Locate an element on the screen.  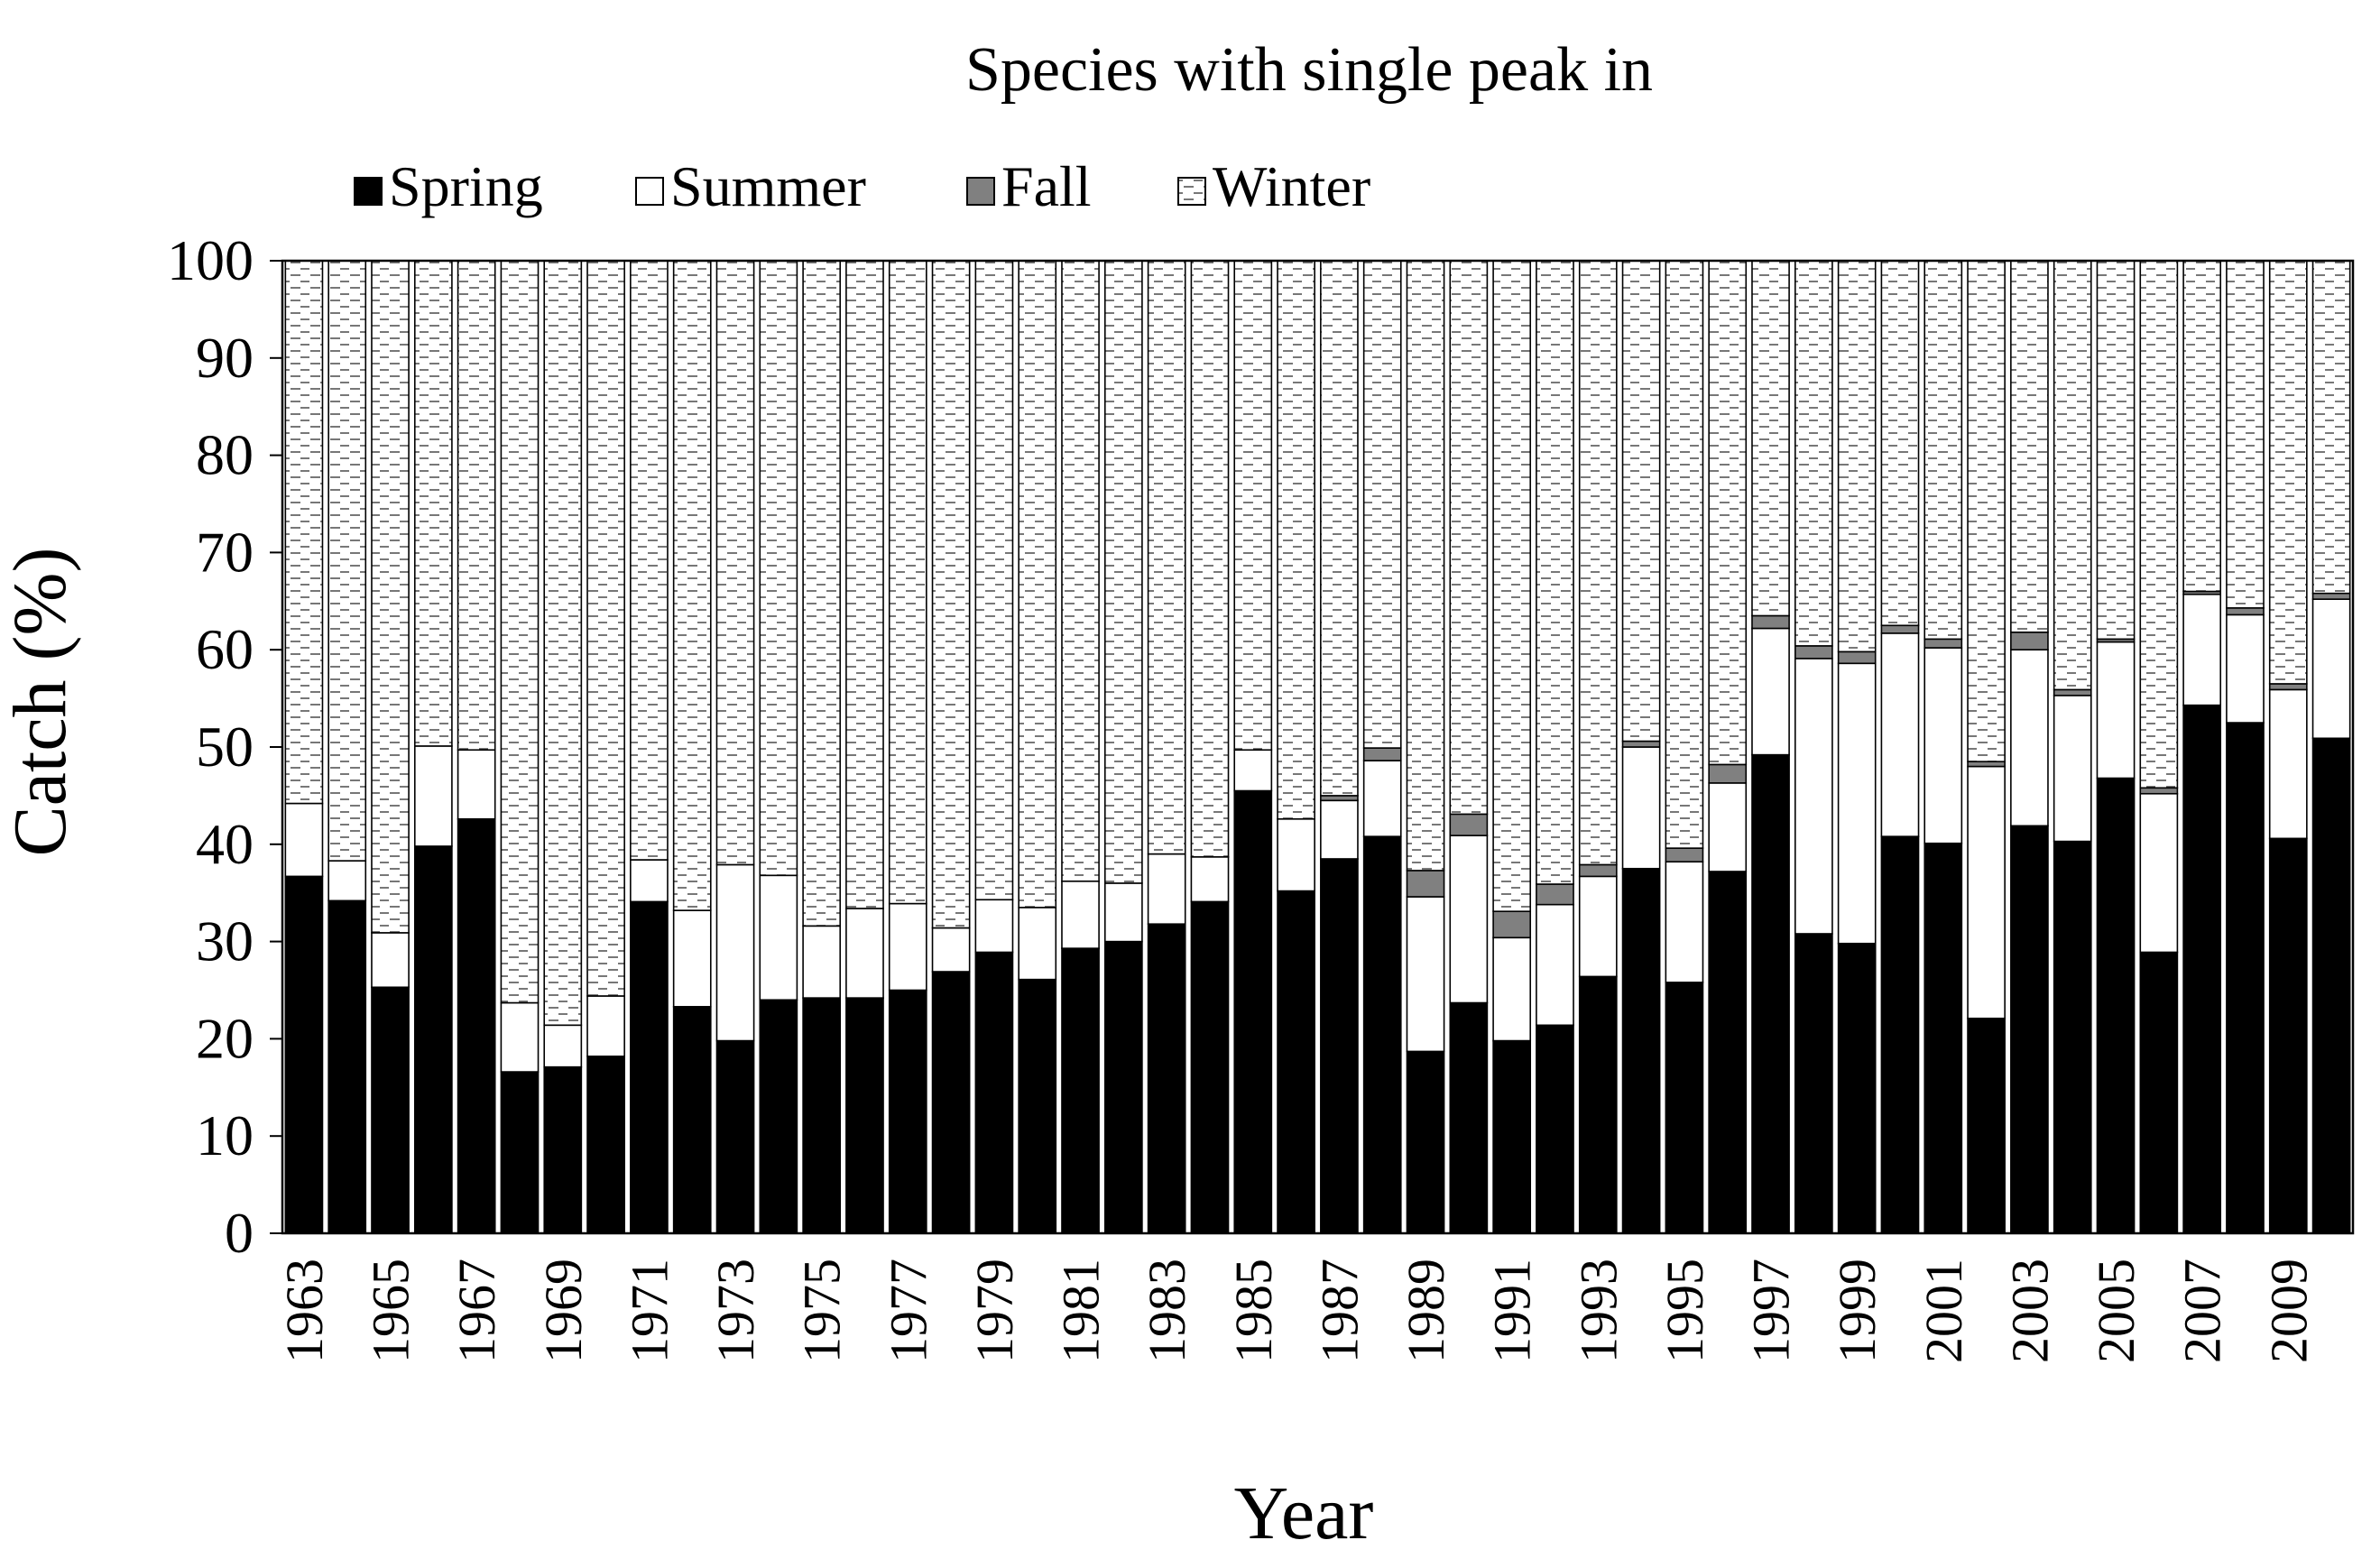
bar-spring-1992 is located at coordinates (1555, 1129).